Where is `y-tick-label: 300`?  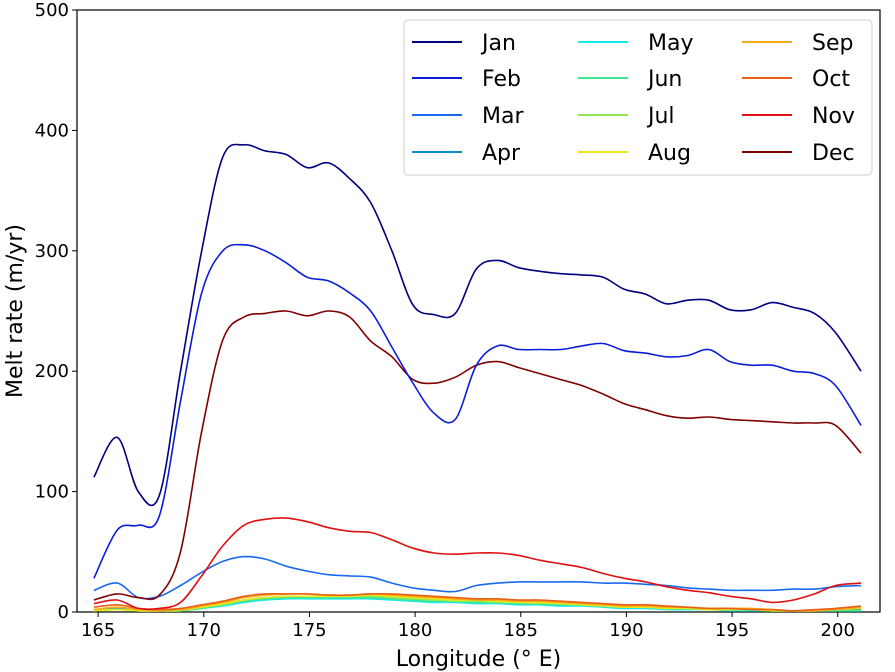
y-tick-label: 300 is located at coordinates (52, 251).